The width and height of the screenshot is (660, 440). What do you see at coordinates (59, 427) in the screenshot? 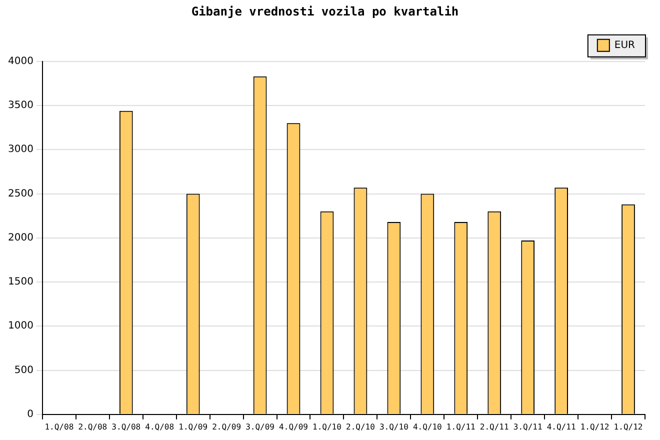
I see `x-tick-label: 1.Q/08` at bounding box center [59, 427].